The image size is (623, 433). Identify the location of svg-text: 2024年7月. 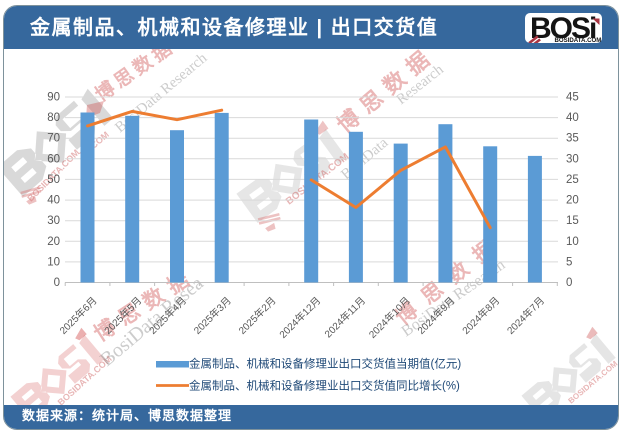
(525, 315).